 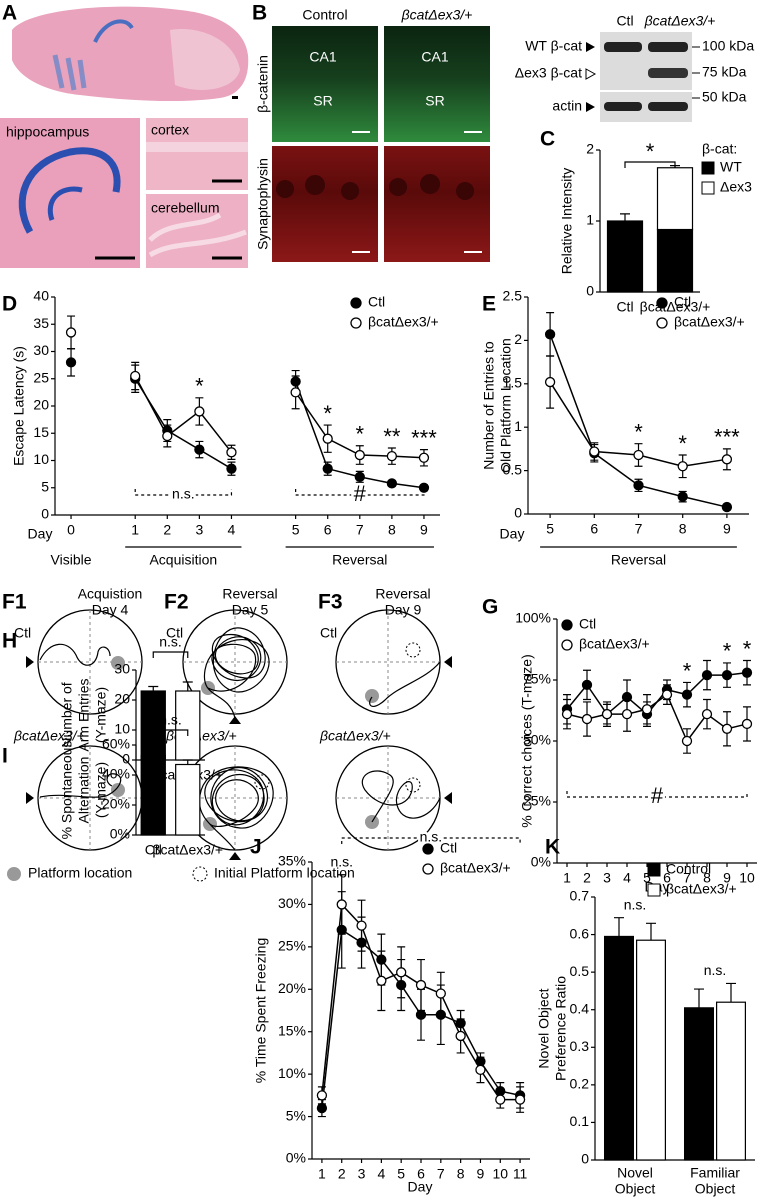 What do you see at coordinates (401, 1174) in the screenshot?
I see `x-tick-label: 5` at bounding box center [401, 1174].